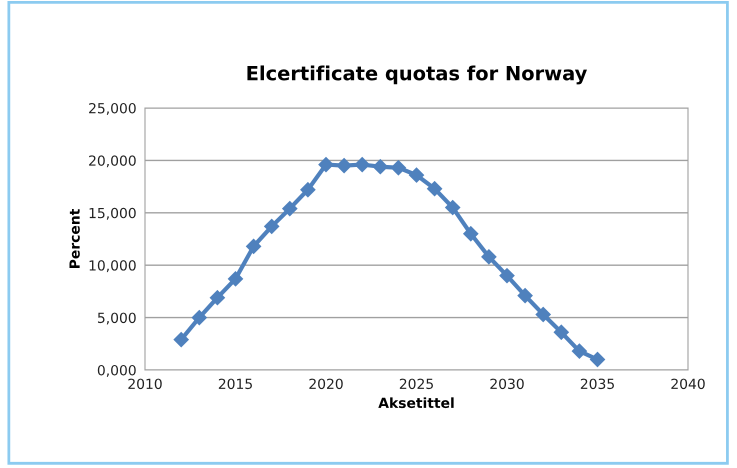  What do you see at coordinates (235, 384) in the screenshot?
I see `x-tick-label: 2015` at bounding box center [235, 384].